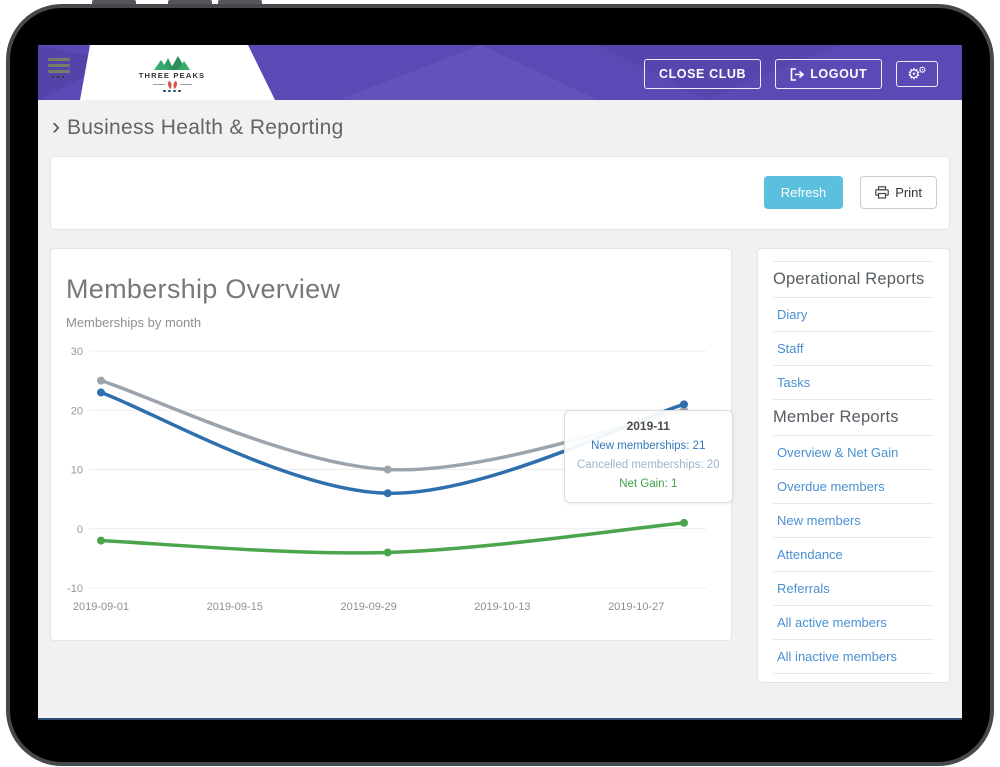  I want to click on y-axis-label: 10, so click(77, 471).